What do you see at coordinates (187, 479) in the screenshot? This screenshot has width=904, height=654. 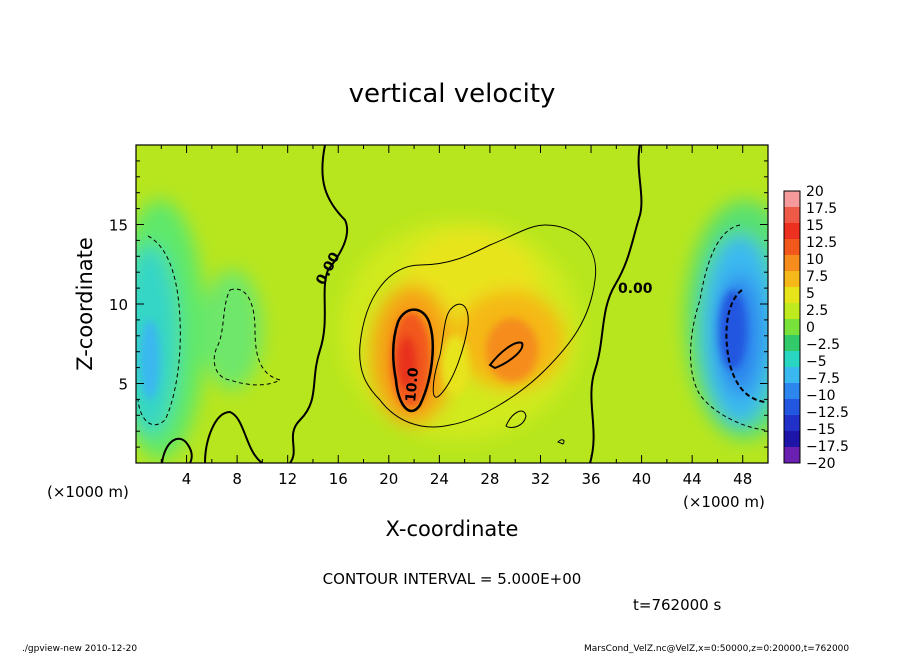 I see `x-tick-label: 4` at bounding box center [187, 479].